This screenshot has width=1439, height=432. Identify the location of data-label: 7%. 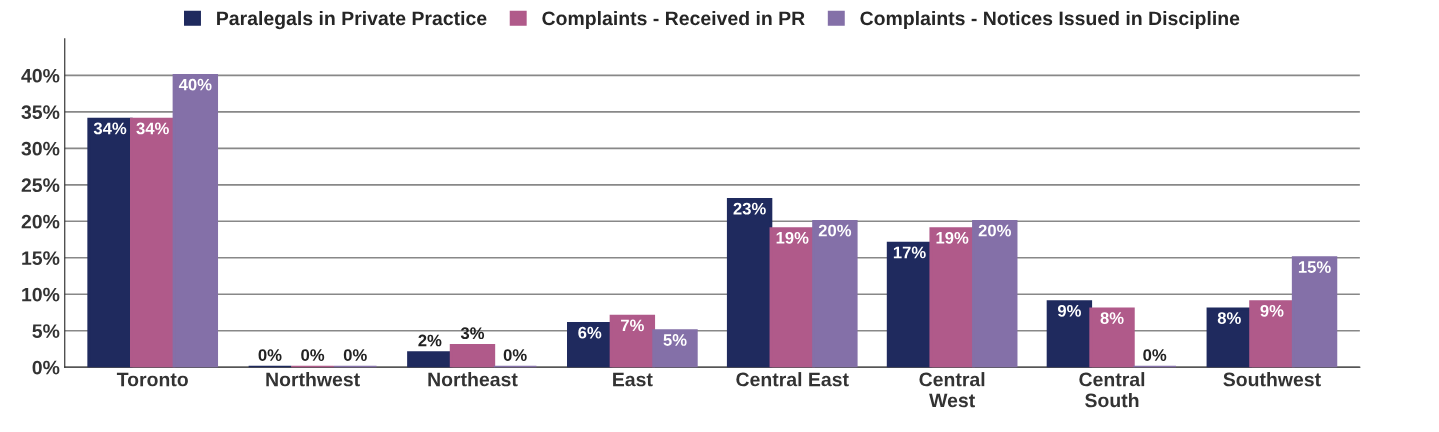
(632, 325).